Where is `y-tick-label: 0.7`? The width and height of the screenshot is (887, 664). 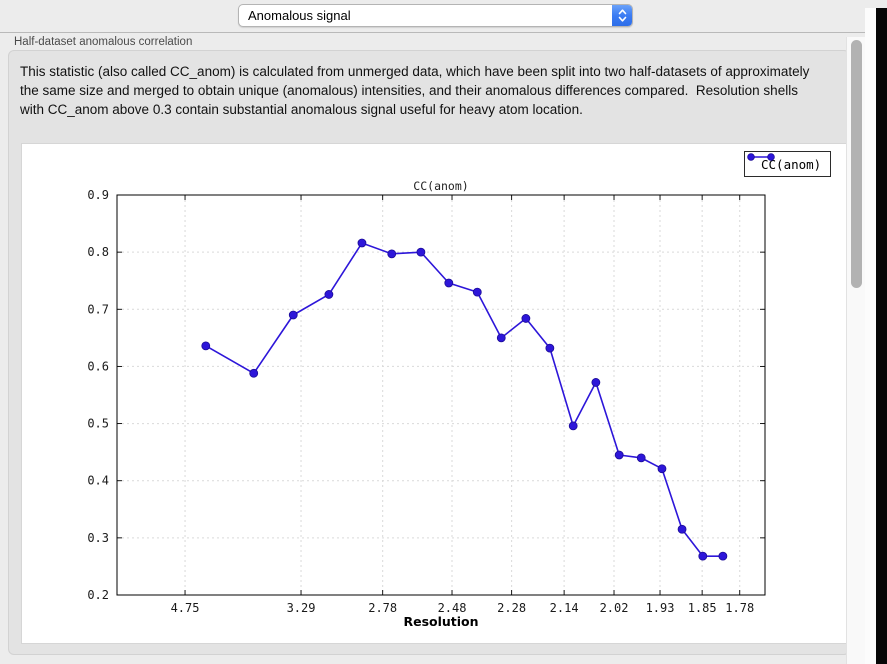 y-tick-label: 0.7 is located at coordinates (98, 309).